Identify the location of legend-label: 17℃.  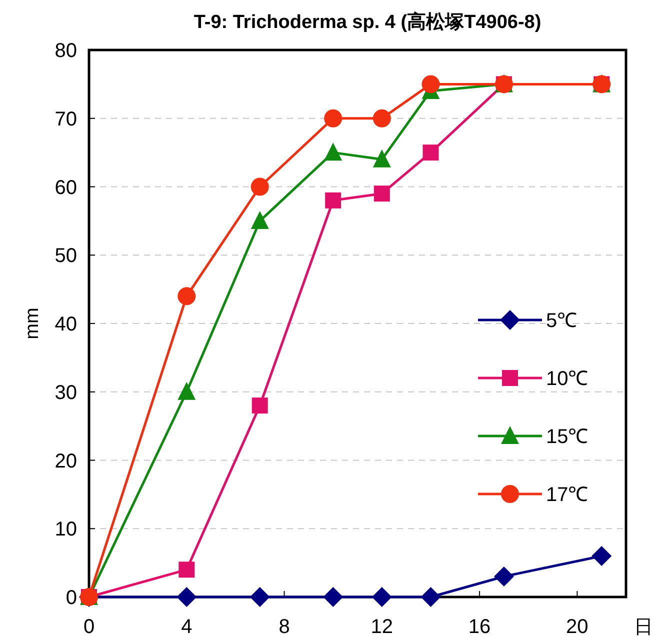
(567, 495).